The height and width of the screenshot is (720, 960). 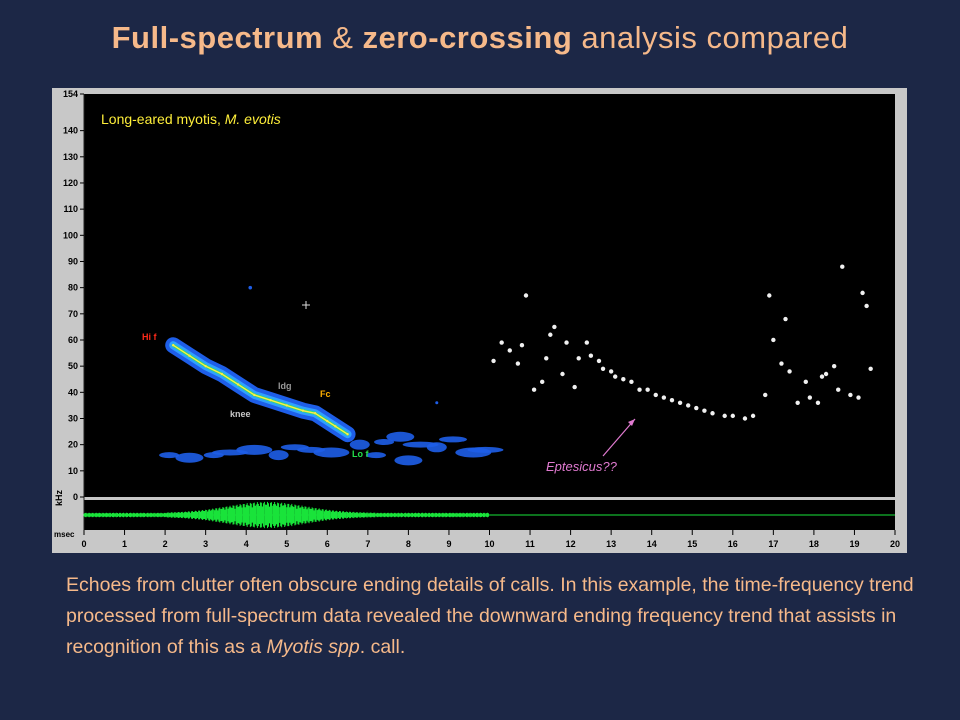 I want to click on x-tick-label: 1, so click(x=124, y=544).